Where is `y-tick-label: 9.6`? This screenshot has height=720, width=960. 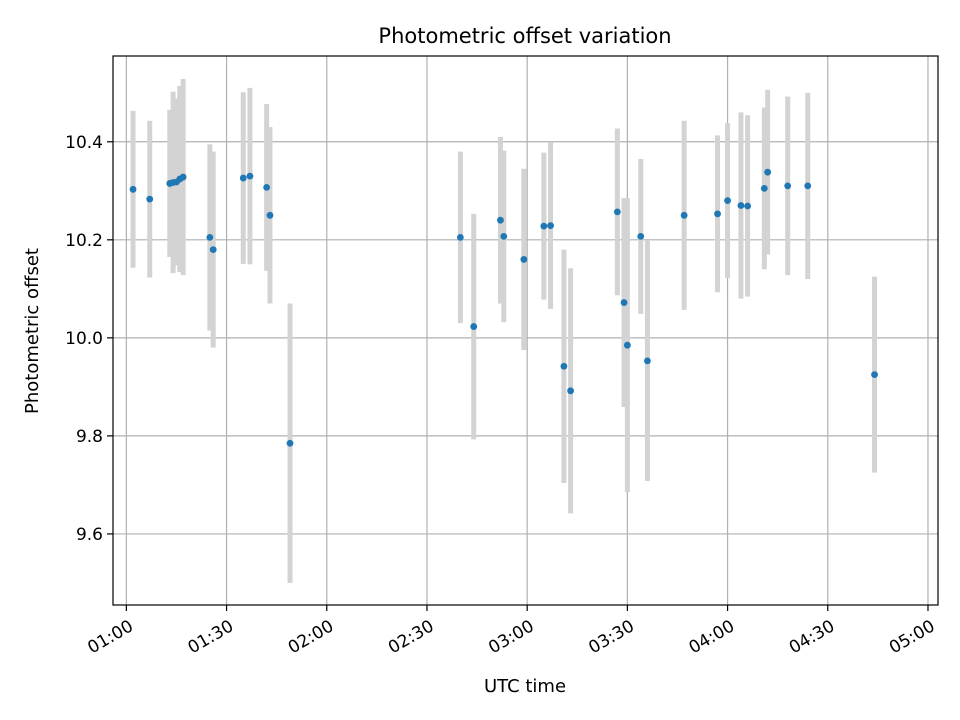
y-tick-label: 9.6 is located at coordinates (89, 535).